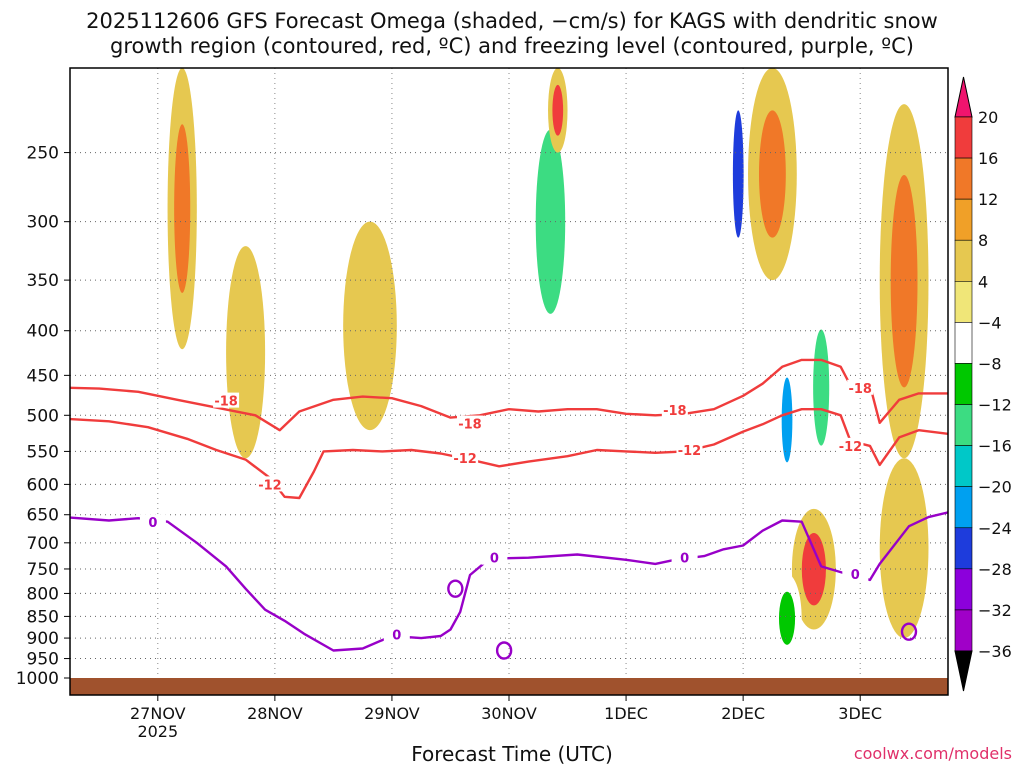 This screenshot has width=1024, height=768. What do you see at coordinates (509, 686) in the screenshot?
I see `surface-strip` at bounding box center [509, 686].